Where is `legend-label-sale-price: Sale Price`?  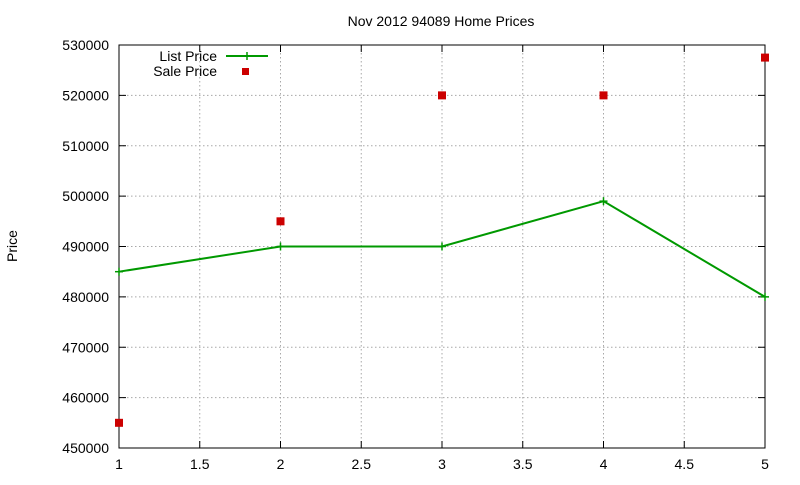 legend-label-sale-price: Sale Price is located at coordinates (185, 71).